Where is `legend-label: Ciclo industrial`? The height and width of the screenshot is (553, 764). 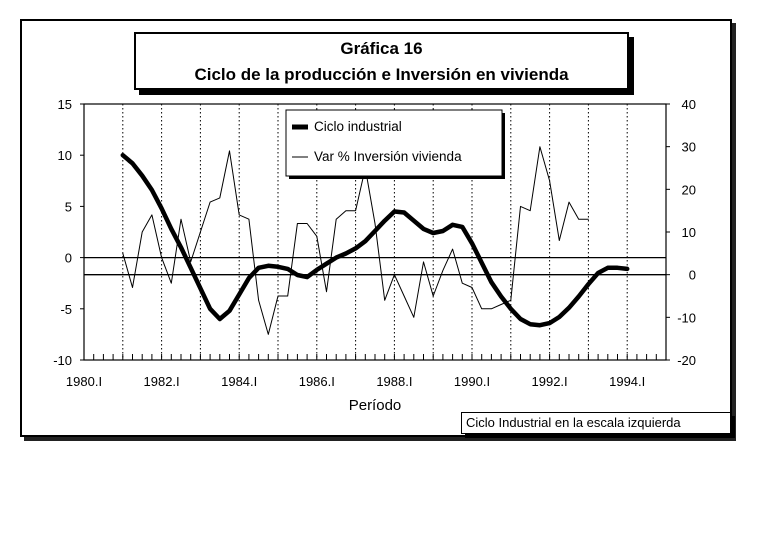 legend-label: Ciclo industrial is located at coordinates (358, 126).